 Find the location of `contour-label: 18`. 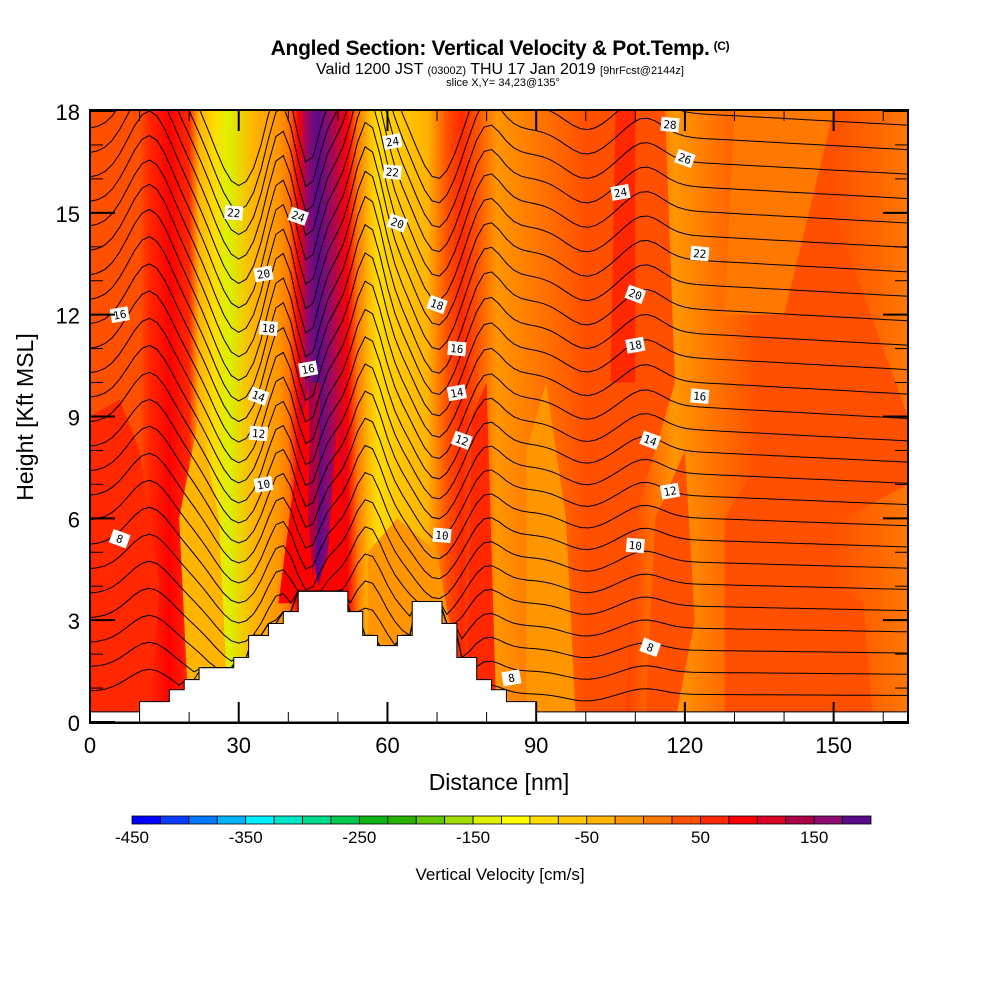

contour-label: 18 is located at coordinates (268, 328).